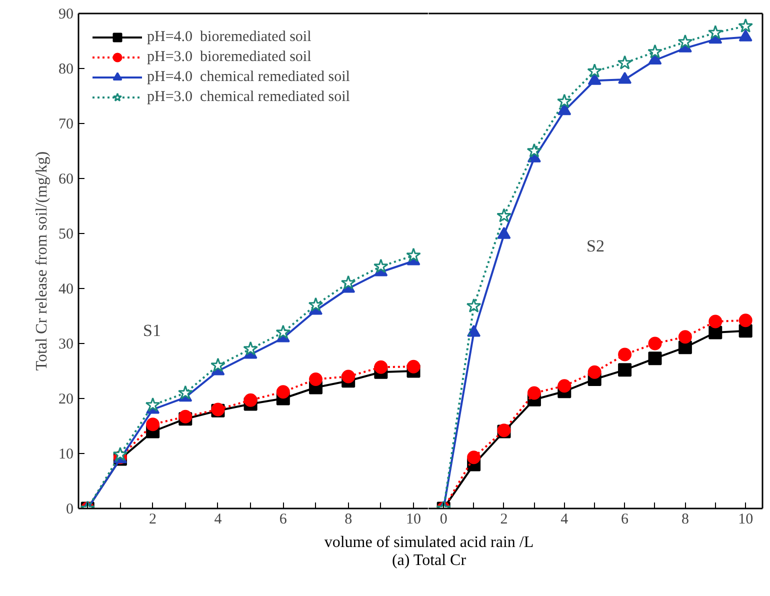 This screenshot has height=596, width=770. I want to click on y-tick-label: 10, so click(66, 454).